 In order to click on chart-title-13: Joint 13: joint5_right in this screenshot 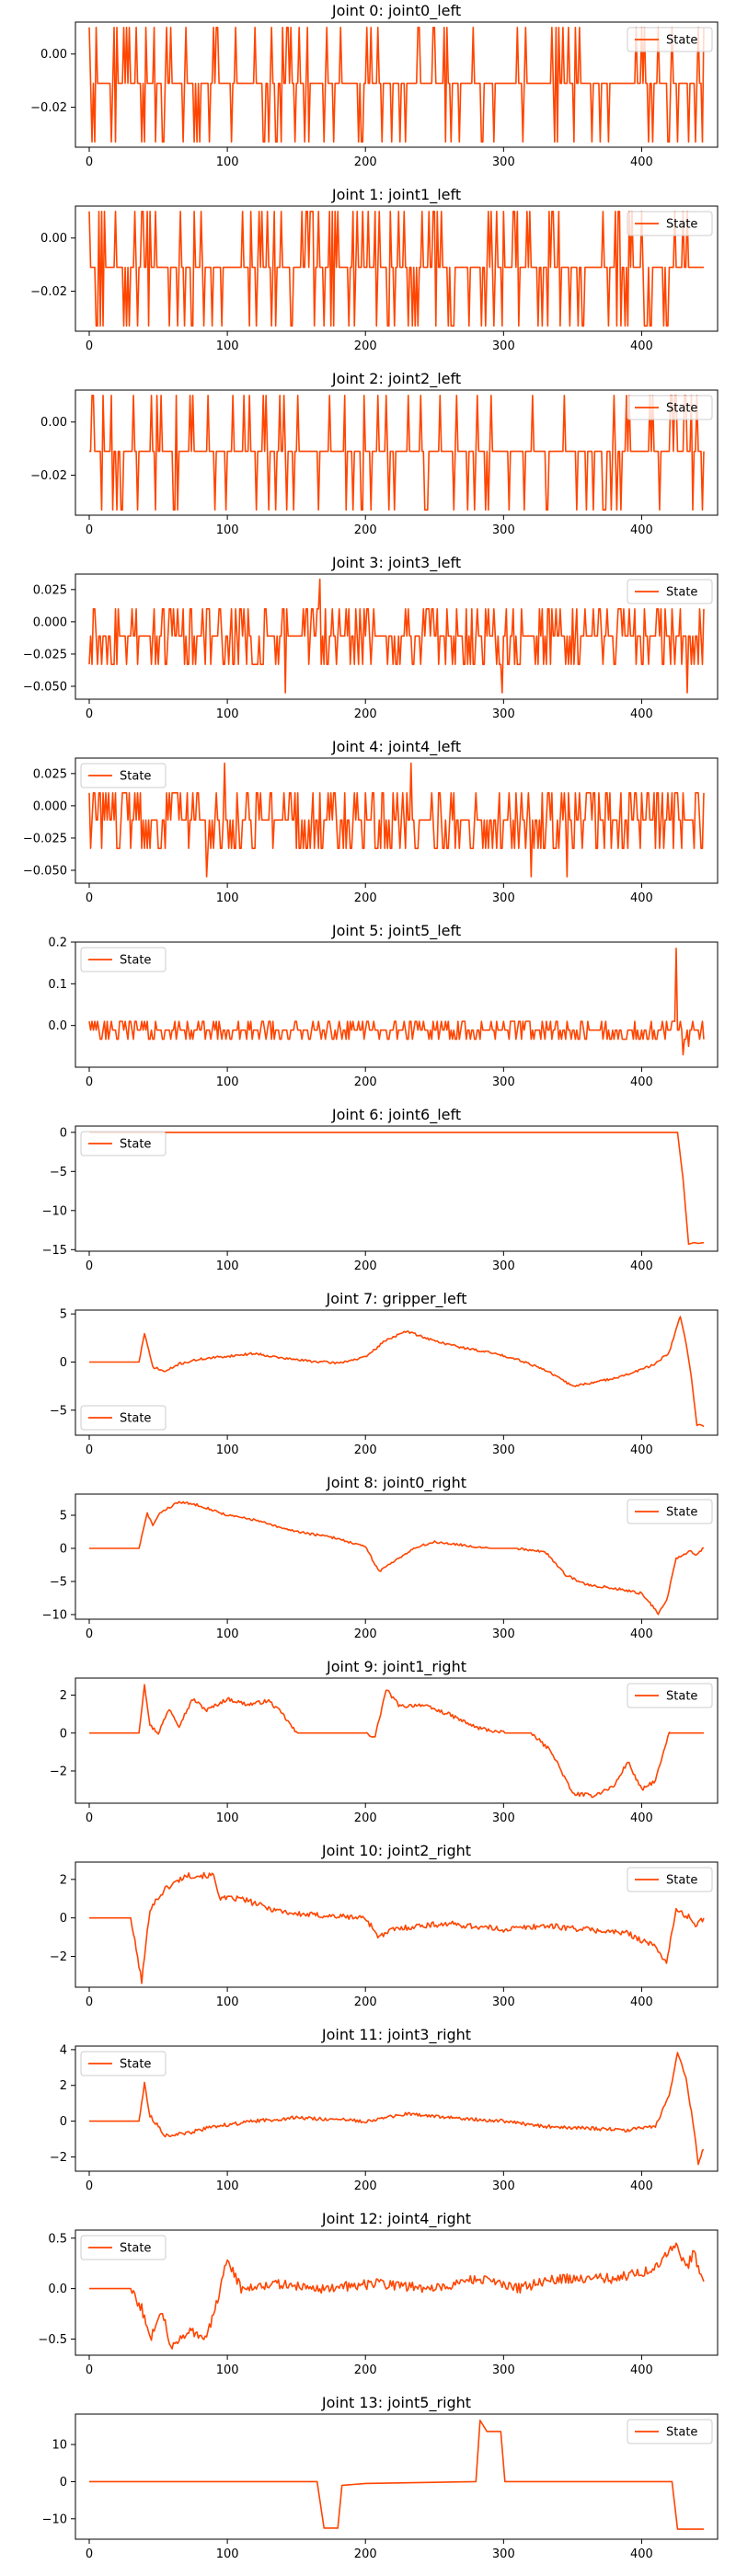, I will do `click(396, 2403)`.